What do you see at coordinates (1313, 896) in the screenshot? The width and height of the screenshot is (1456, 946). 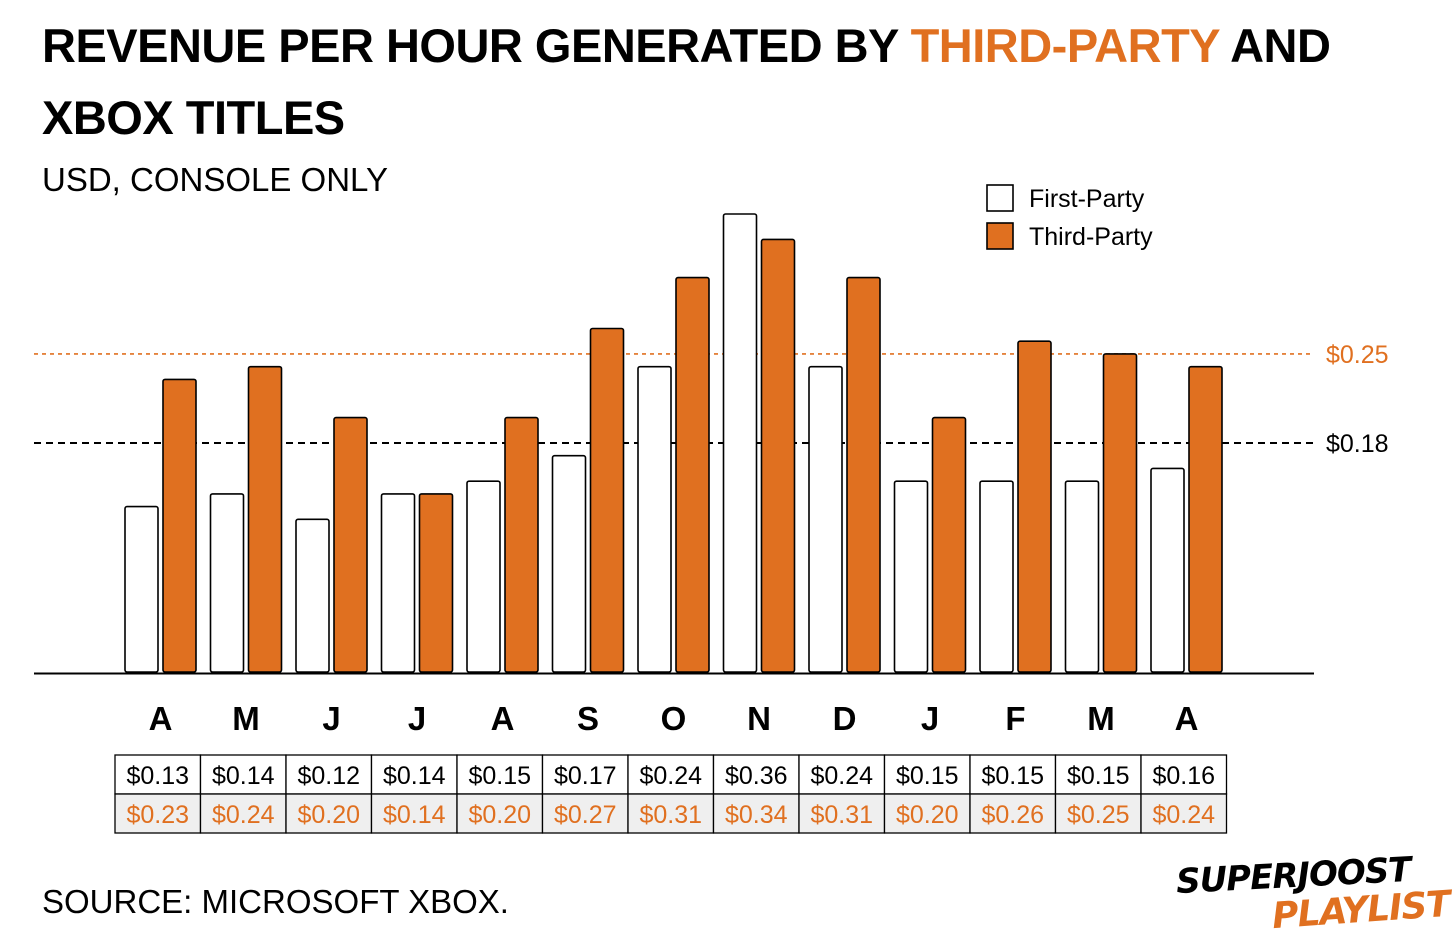 I see `superjoost-playlist-logo: SUPERJOOST PLAYLIST` at bounding box center [1313, 896].